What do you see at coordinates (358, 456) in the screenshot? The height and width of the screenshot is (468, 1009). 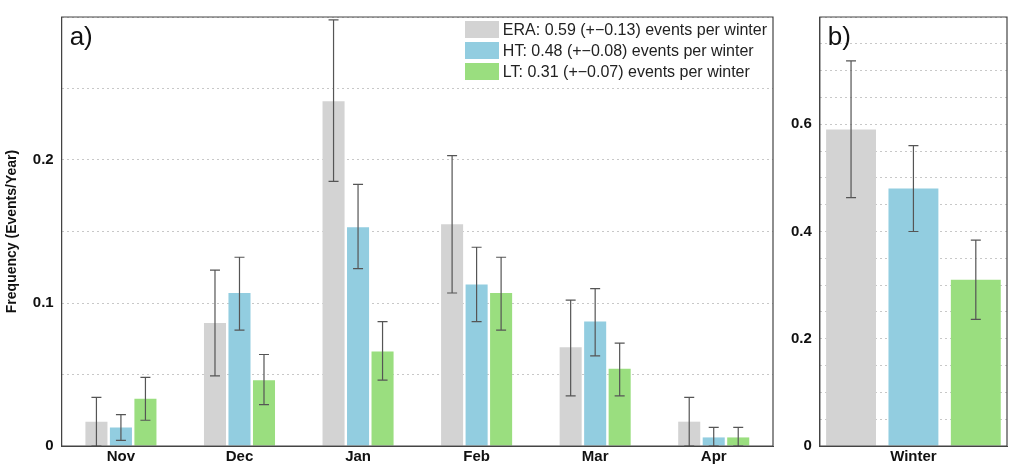 I see `x-tick-label: Jan` at bounding box center [358, 456].